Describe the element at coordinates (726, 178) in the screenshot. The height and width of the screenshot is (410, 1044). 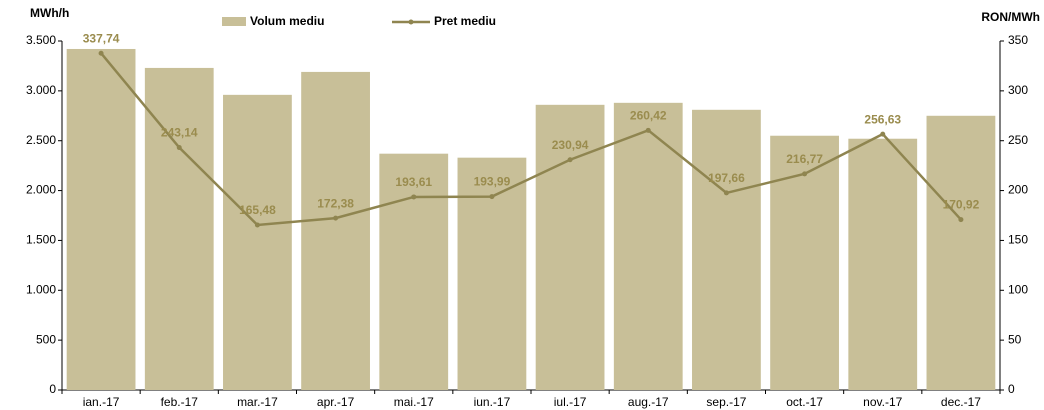
I see `data-label: 197,66` at that location.